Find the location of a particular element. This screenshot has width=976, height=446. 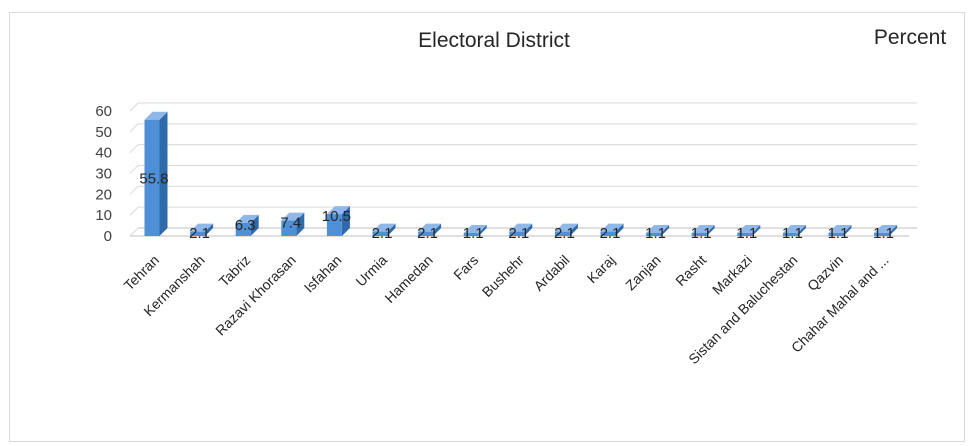

data-label: 10.5 is located at coordinates (336, 216).